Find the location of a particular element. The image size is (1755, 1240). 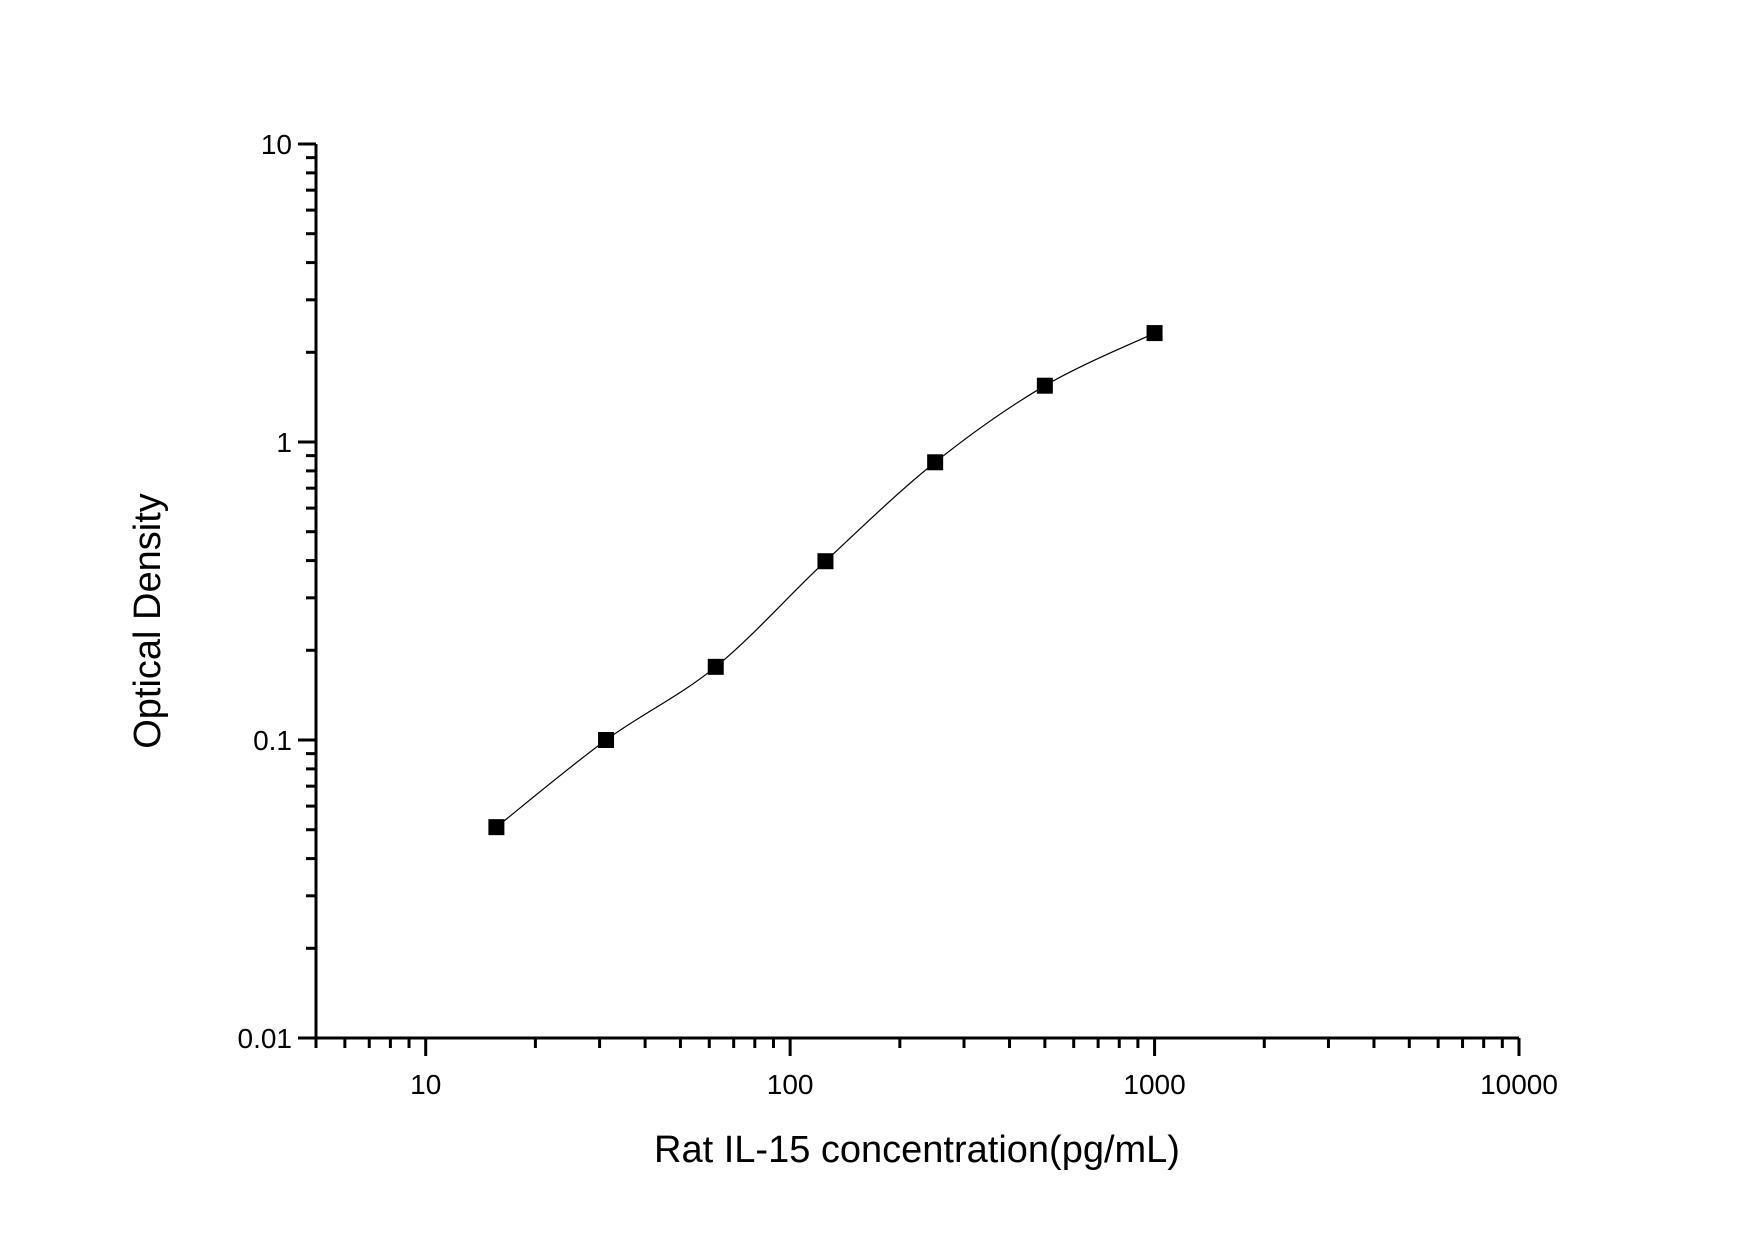

x-axis-title: Rat IL-15 concentration(pg/mL) is located at coordinates (917, 1150).